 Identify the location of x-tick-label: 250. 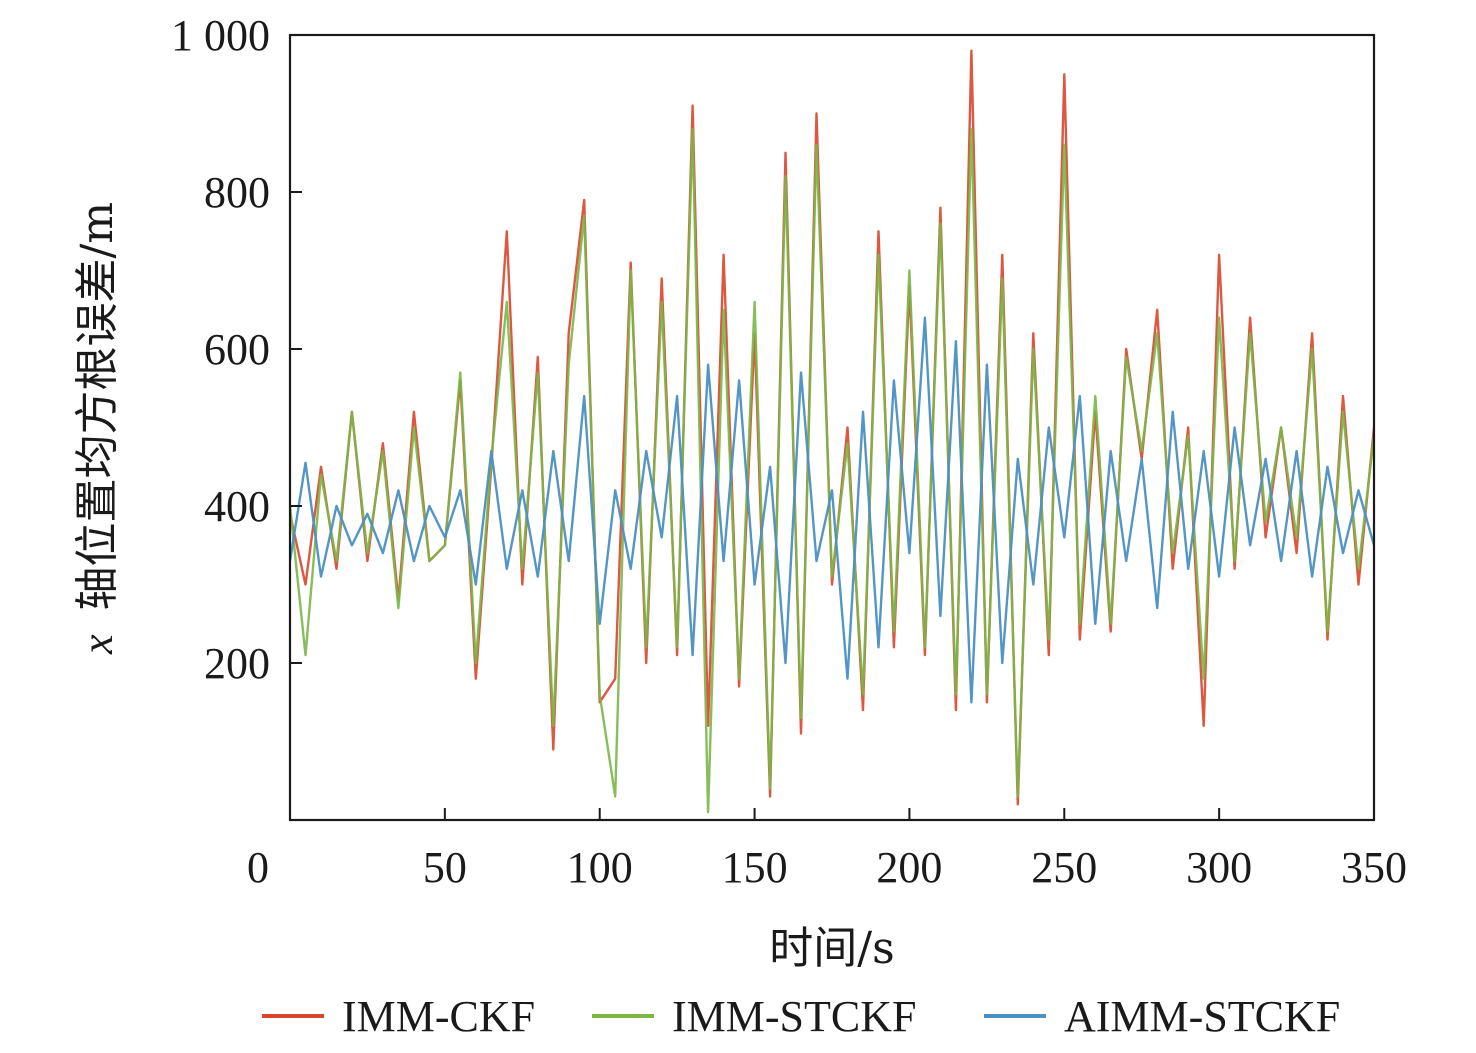
(1064, 867).